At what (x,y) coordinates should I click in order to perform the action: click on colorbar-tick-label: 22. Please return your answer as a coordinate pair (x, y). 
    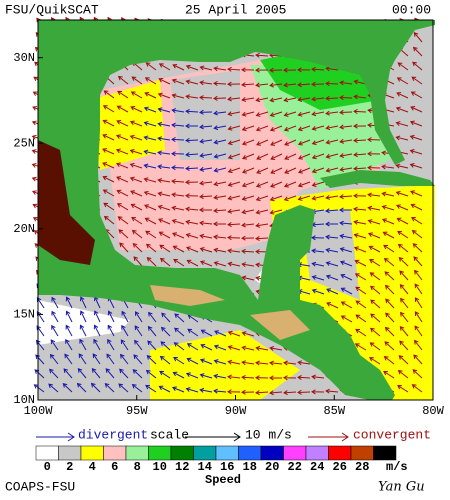
    Looking at the image, I should click on (295, 467).